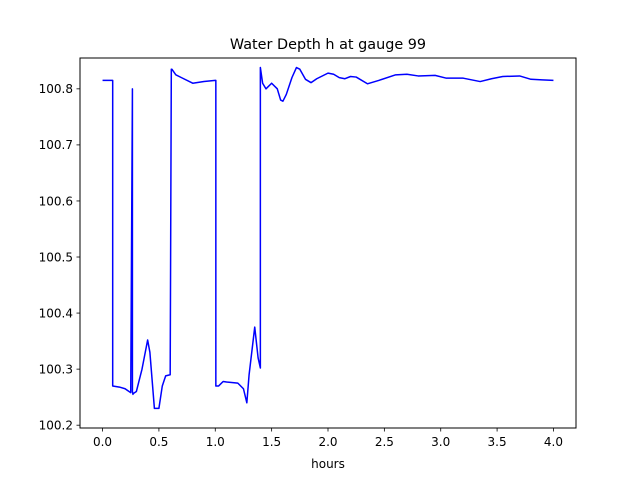  Describe the element at coordinates (158, 442) in the screenshot. I see `x-tick-label: 0.5` at that location.